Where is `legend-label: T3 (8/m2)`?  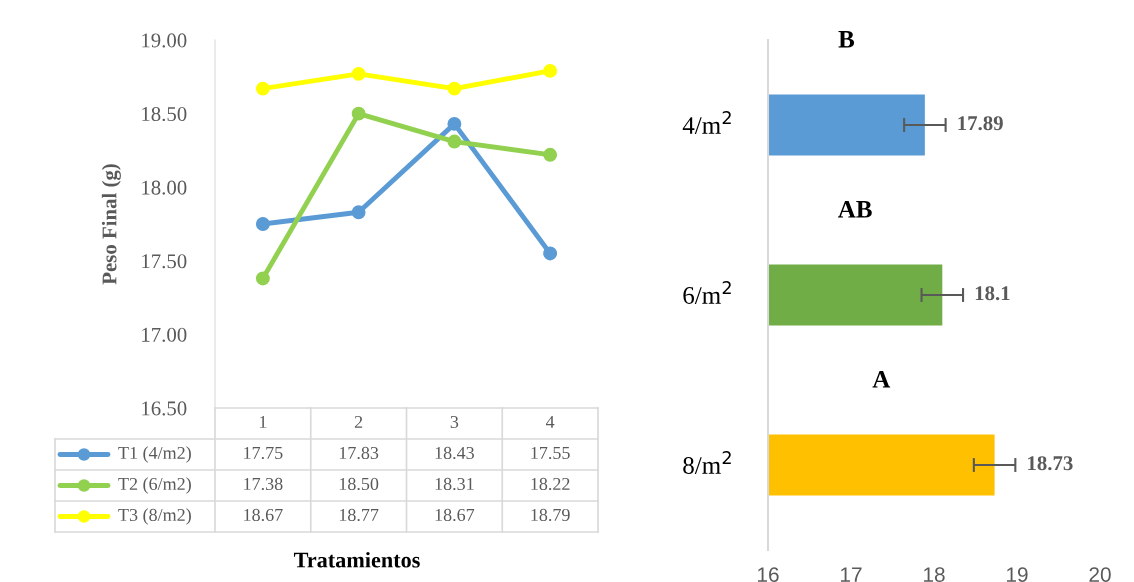 legend-label: T3 (8/m2) is located at coordinates (154, 516).